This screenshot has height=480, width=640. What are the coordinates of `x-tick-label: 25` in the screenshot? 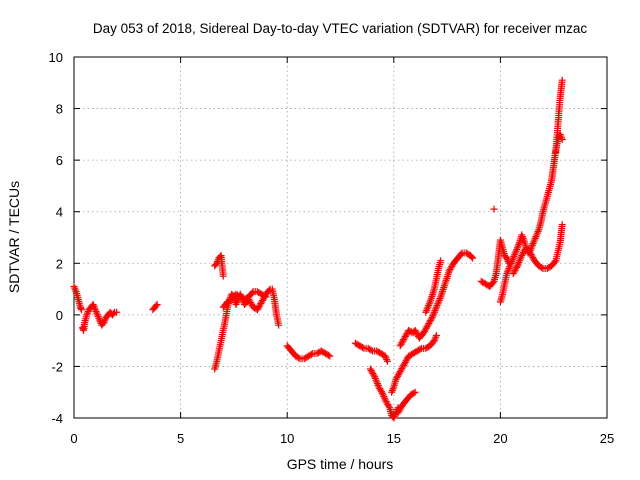 It's located at (607, 438).